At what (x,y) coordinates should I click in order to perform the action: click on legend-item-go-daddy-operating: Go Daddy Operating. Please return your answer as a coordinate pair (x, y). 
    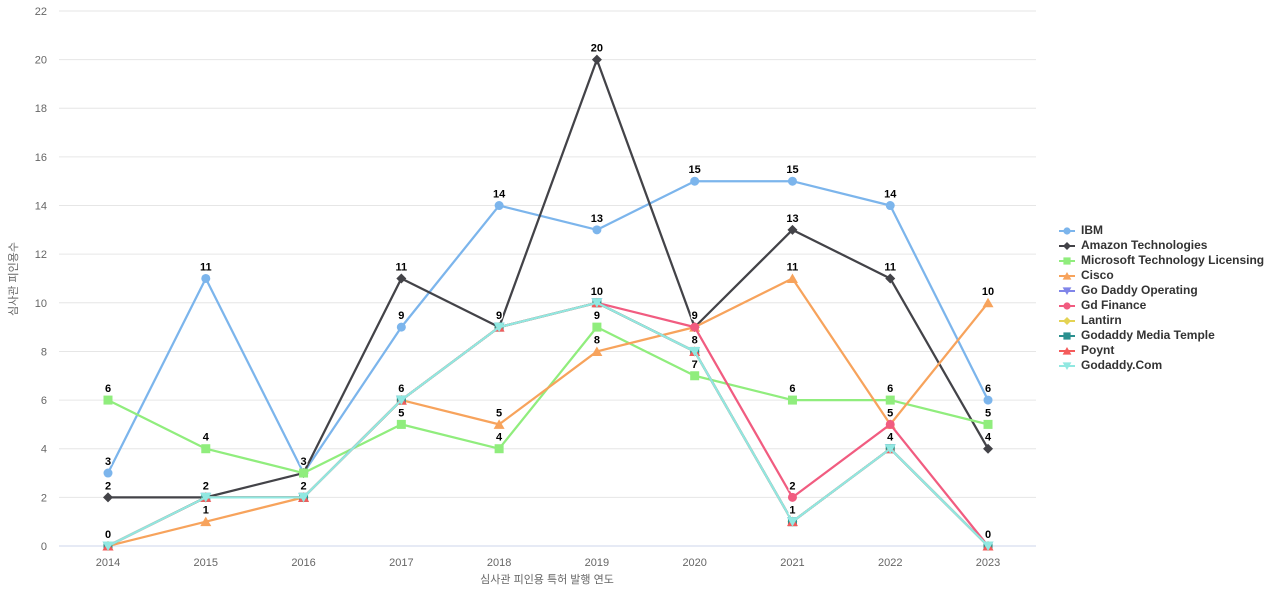
    Looking at the image, I should click on (1161, 290).